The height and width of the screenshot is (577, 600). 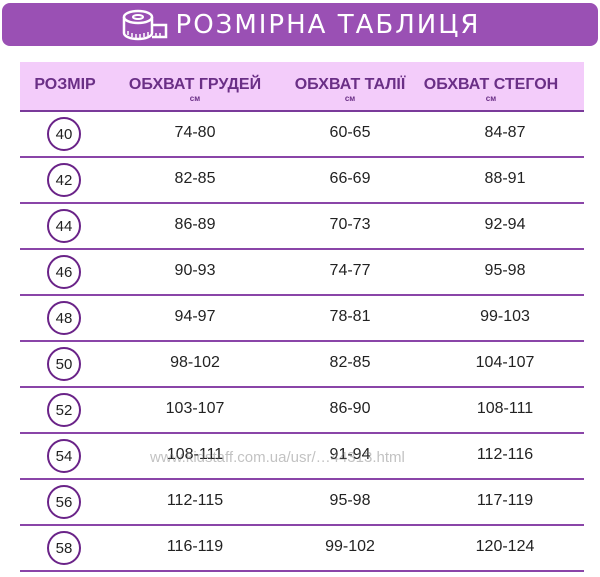 I want to click on waist-cell: 91-94, so click(x=350, y=454).